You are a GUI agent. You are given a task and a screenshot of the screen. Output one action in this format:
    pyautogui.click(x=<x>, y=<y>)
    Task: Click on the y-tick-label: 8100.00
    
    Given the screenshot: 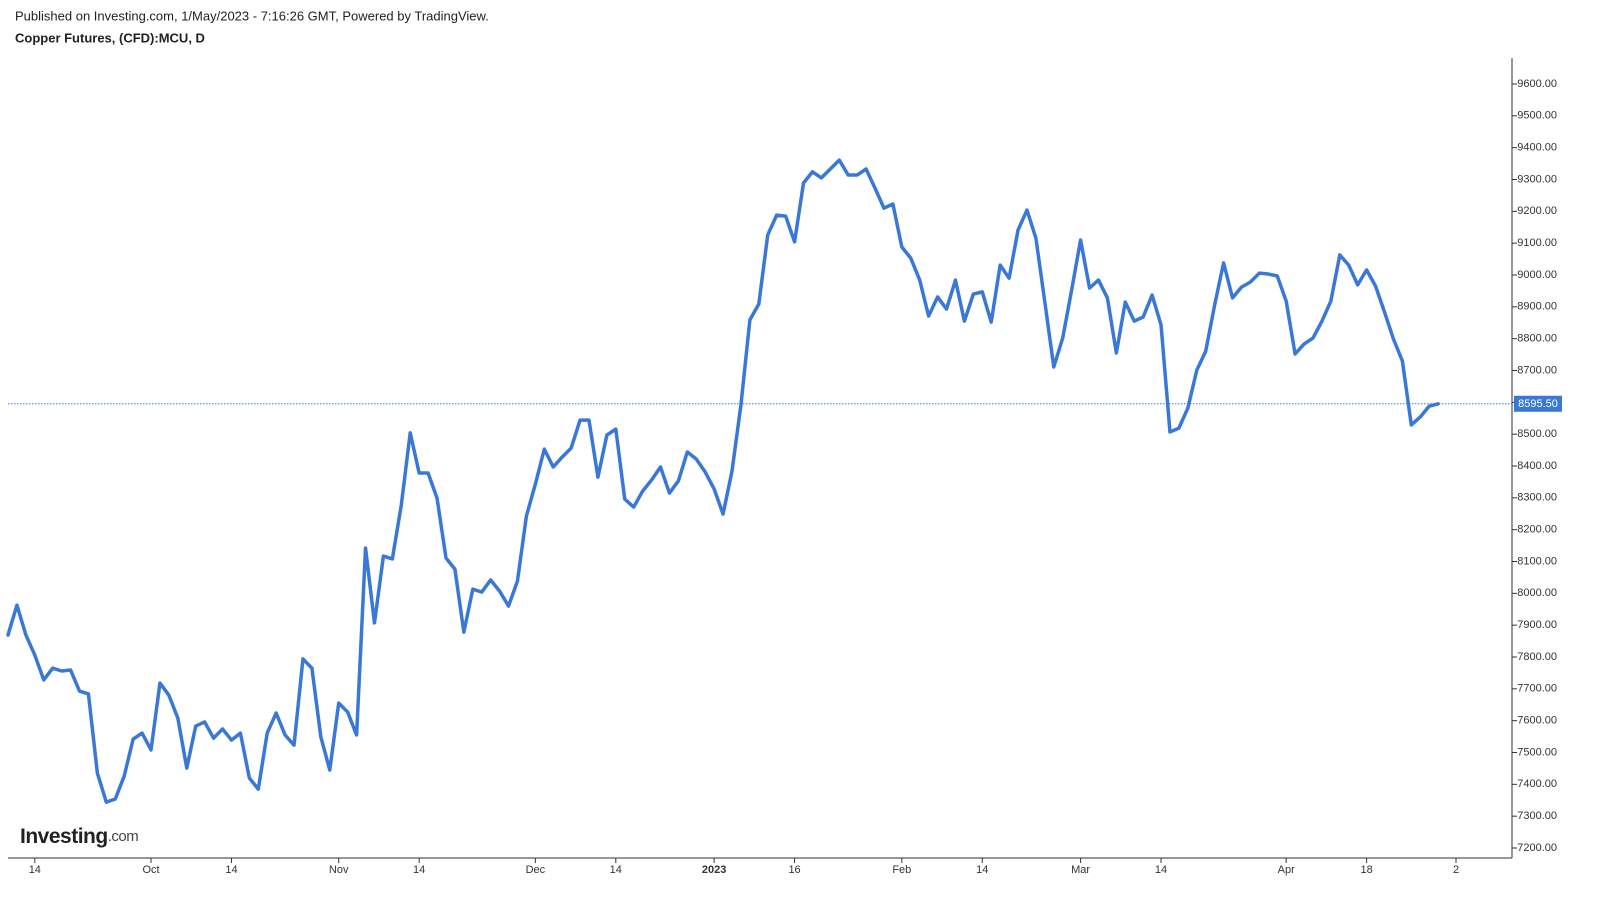 What is the action you would take?
    pyautogui.click(x=1537, y=561)
    